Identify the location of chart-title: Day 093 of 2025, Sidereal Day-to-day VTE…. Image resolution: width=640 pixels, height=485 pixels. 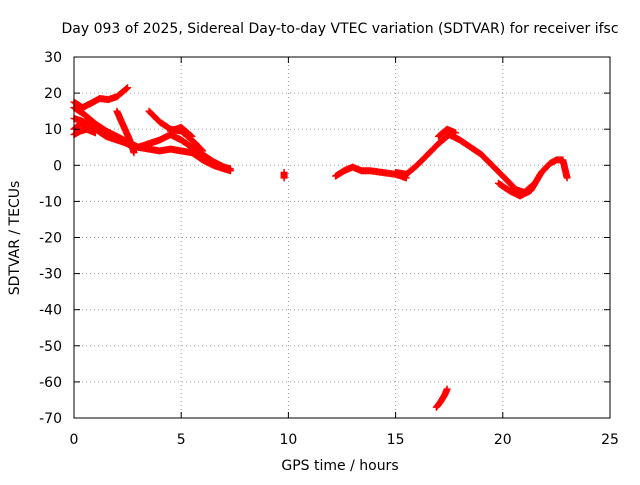
(339, 29).